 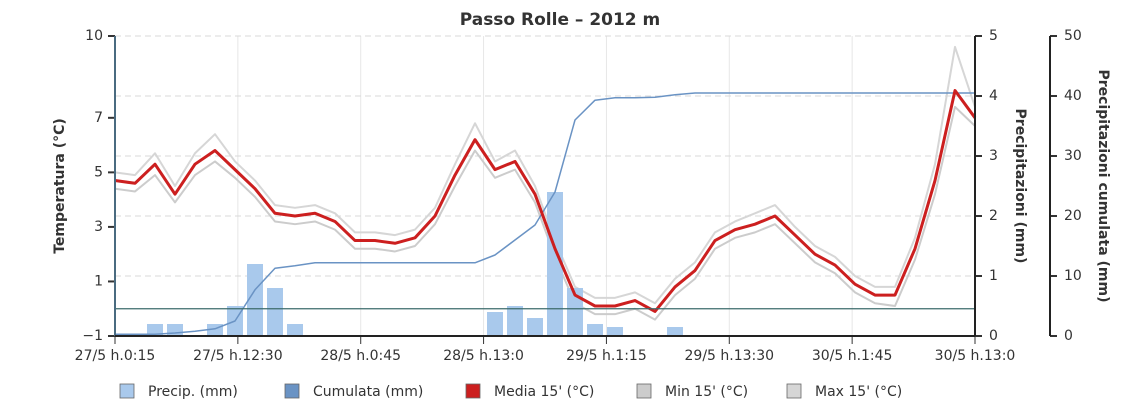 What do you see at coordinates (1073, 156) in the screenshot?
I see `y3-tick-label: 30` at bounding box center [1073, 156].